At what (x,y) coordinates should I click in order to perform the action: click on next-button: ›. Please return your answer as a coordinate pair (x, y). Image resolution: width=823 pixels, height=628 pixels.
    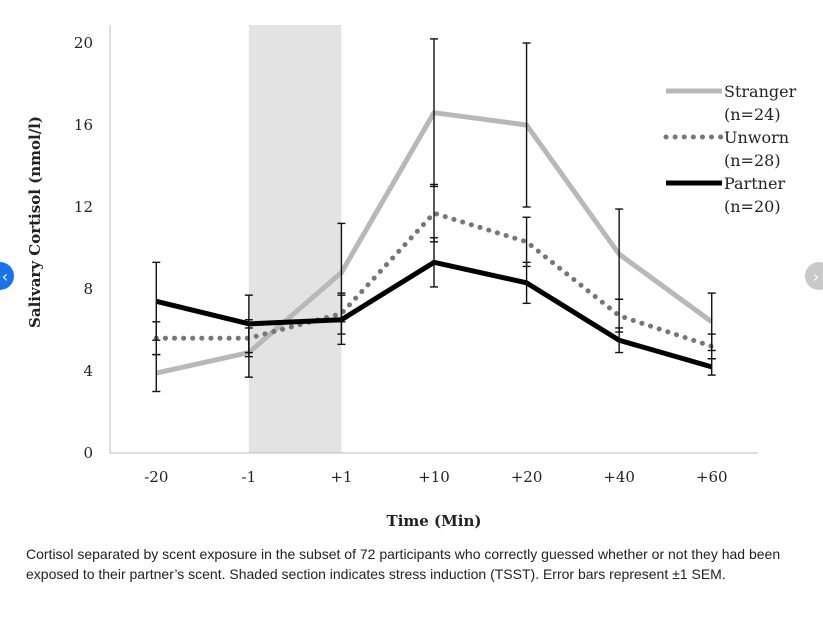
    Looking at the image, I should click on (814, 276).